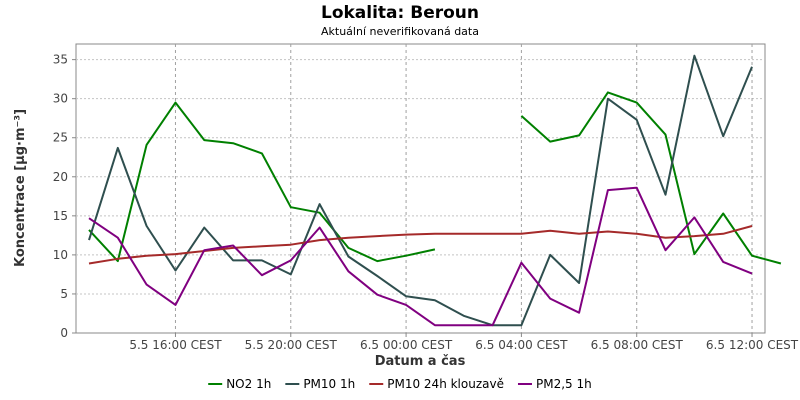 The image size is (800, 400). Describe the element at coordinates (521, 345) in the screenshot. I see `x-tick-label: 6.5 04:00 CEST` at that location.